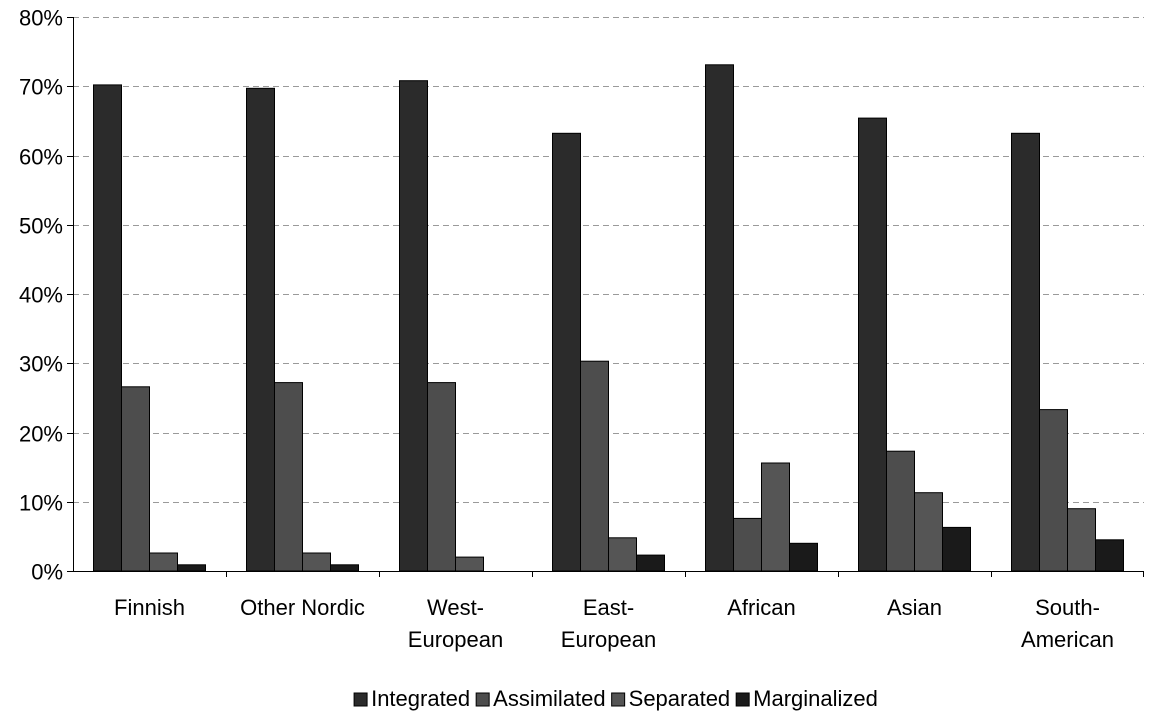  Describe the element at coordinates (914, 607) in the screenshot. I see `x-category-label: Asian` at that location.